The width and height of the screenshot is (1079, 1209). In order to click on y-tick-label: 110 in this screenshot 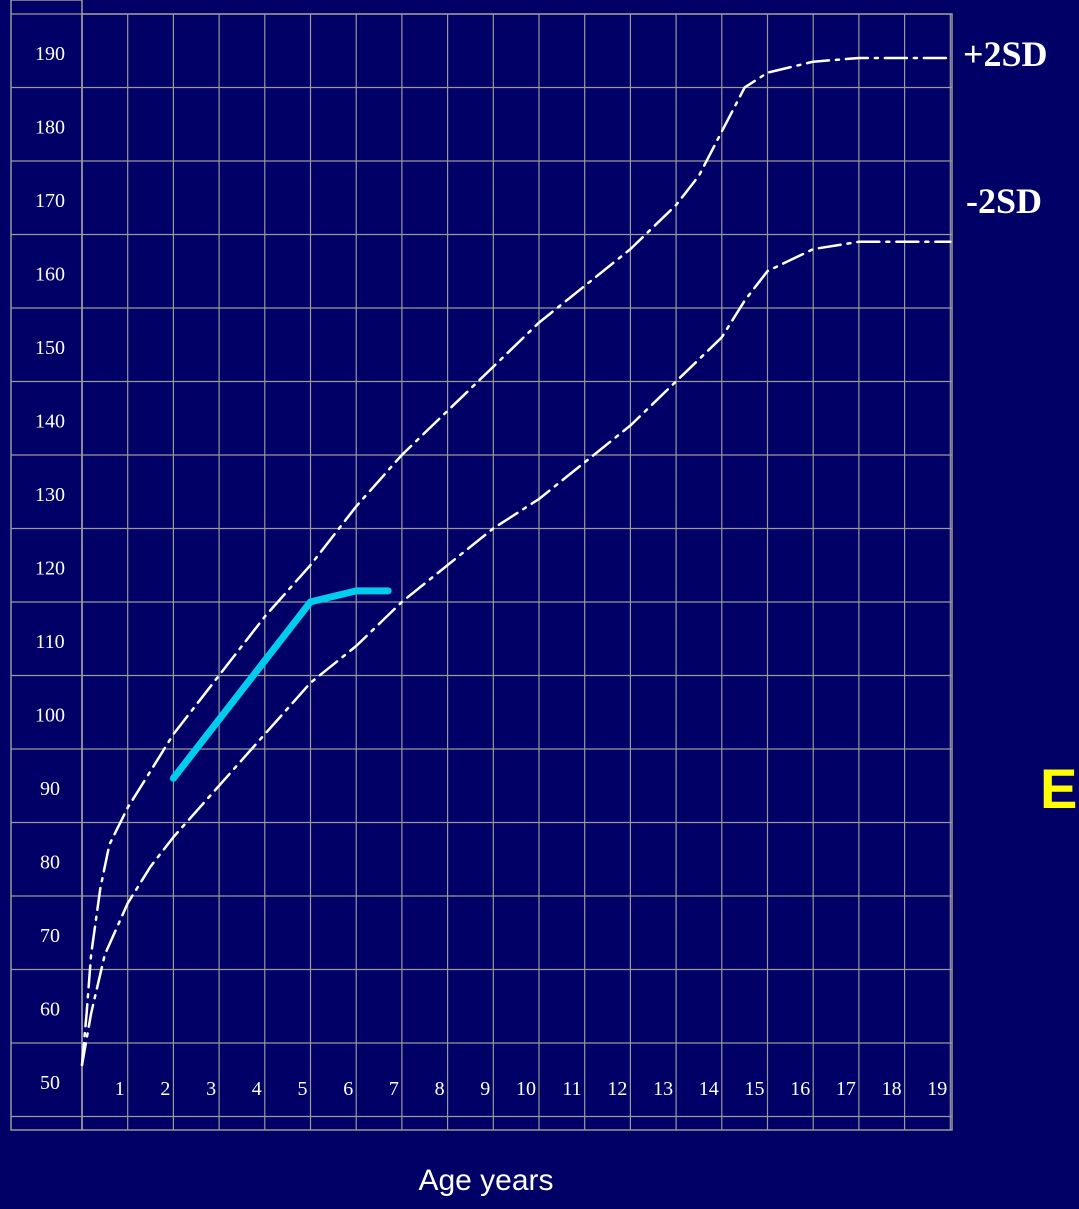, I will do `click(49, 642)`.